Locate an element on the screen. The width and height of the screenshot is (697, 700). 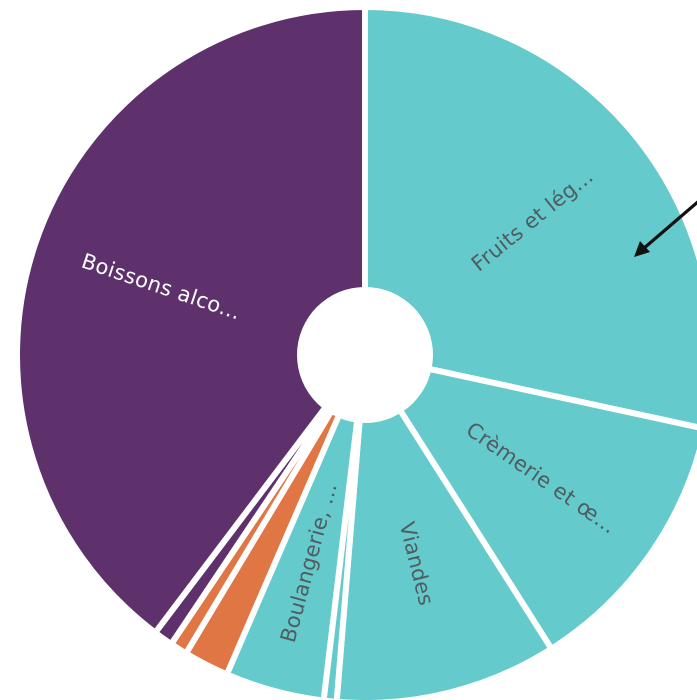
arrow-shaft is located at coordinates (669, 225).